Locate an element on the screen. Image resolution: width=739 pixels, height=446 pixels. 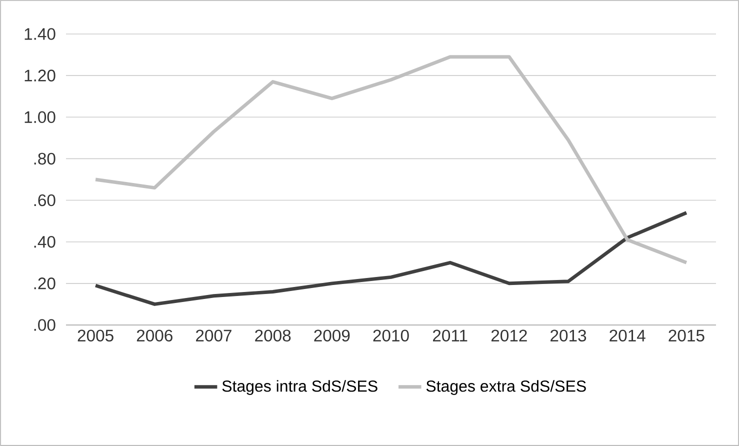
x-tick-label: 2012 is located at coordinates (509, 336).